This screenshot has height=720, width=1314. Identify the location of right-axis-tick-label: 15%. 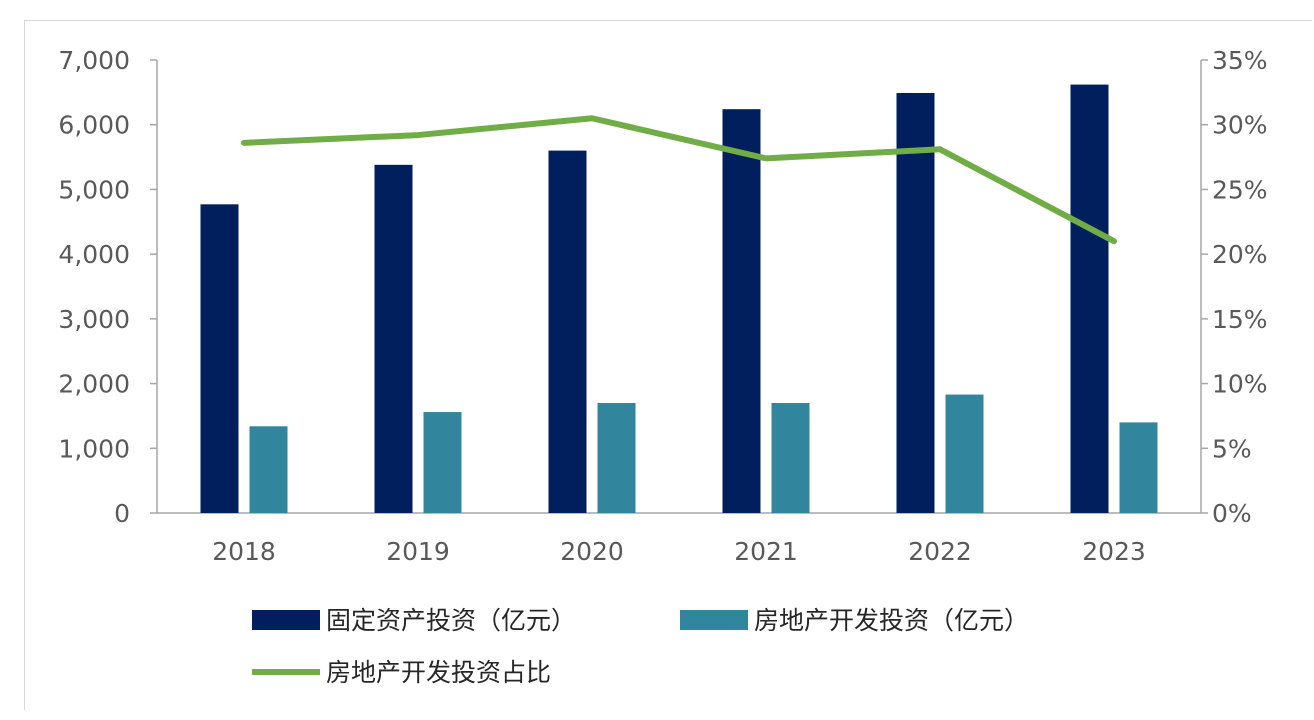
(1240, 319).